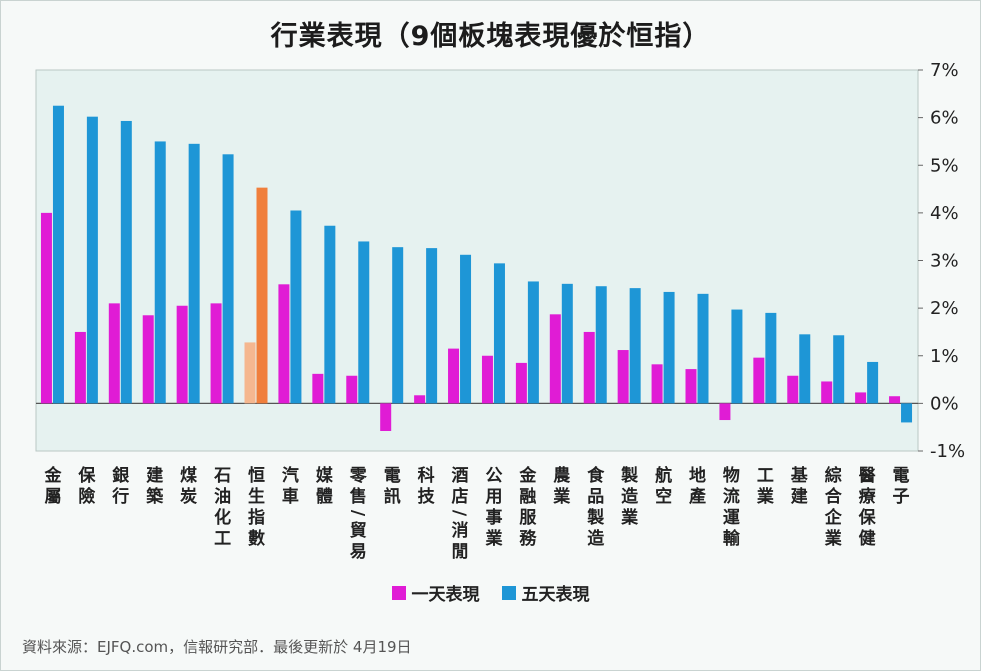  Describe the element at coordinates (445, 595) in the screenshot. I see `legend-label-one-day: 一天表現` at that location.